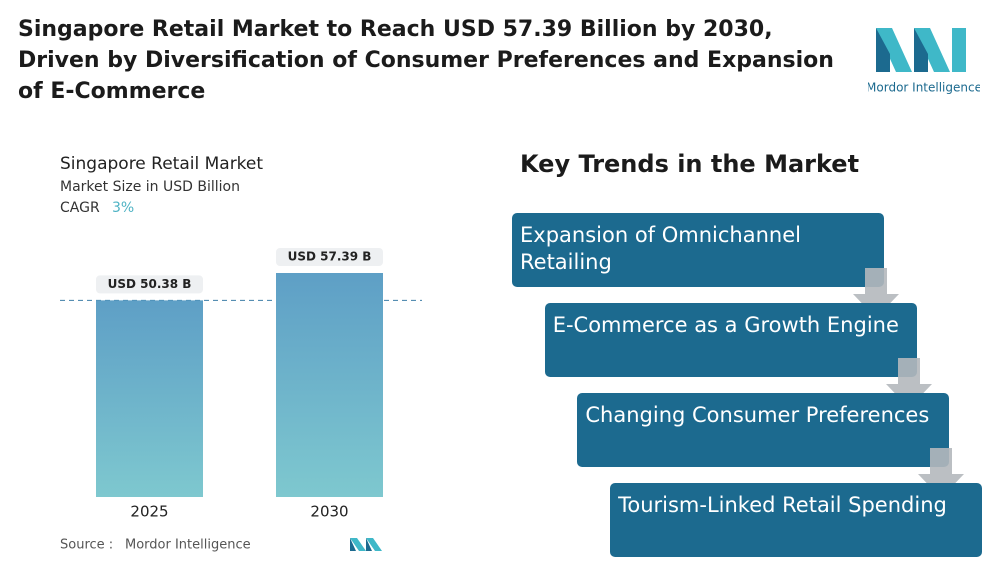 The image size is (1000, 564). Describe the element at coordinates (149, 512) in the screenshot. I see `x-tick-label: 2025` at that location.